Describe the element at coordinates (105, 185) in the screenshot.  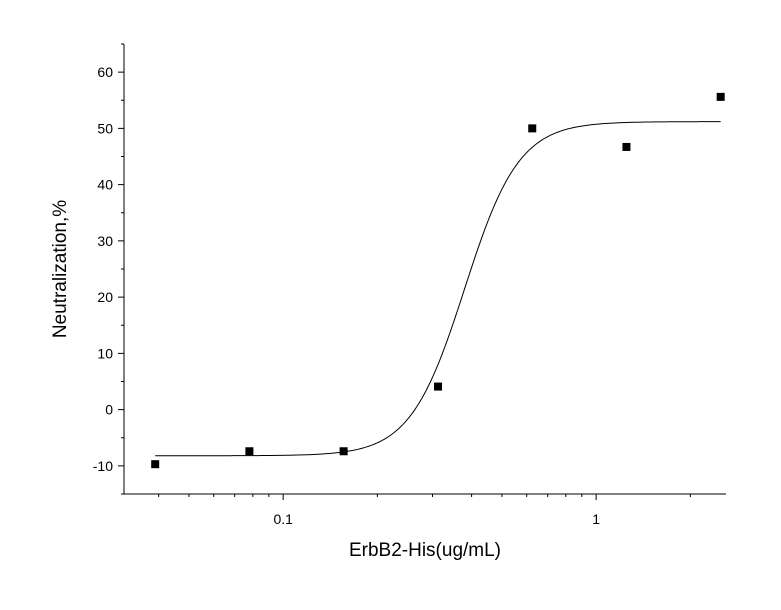
I see `y-tick-label: 40` at that location.